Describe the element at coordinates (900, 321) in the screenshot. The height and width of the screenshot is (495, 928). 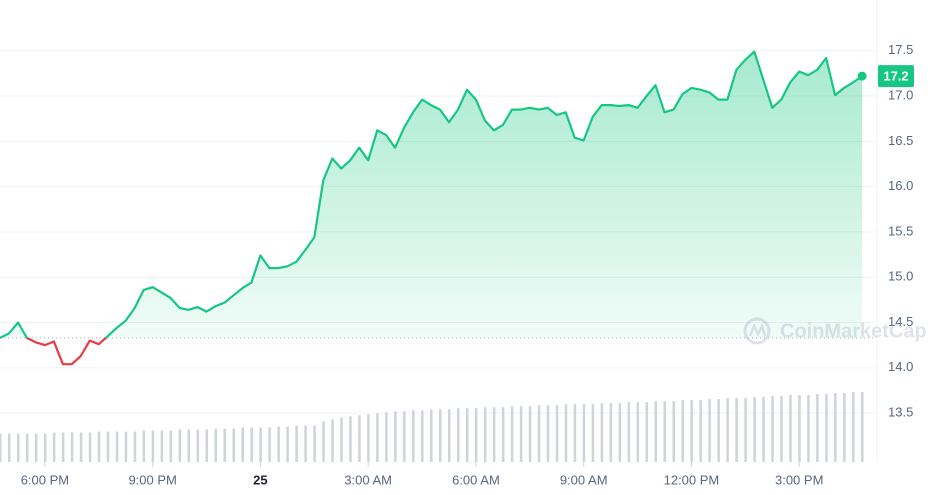
I see `y-tick-label: 14.5` at that location.